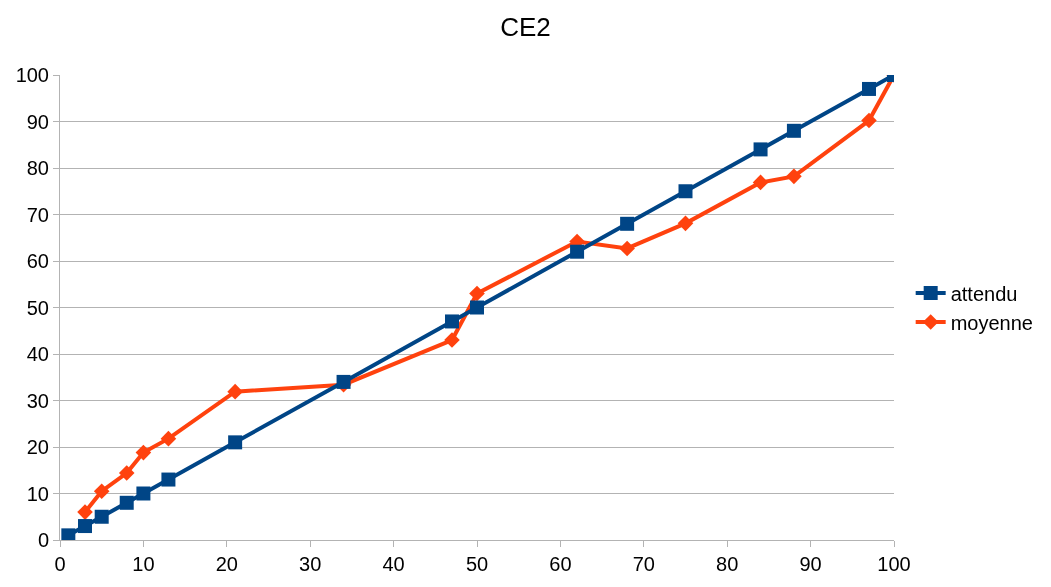 This screenshot has width=1051, height=587. Describe the element at coordinates (37, 354) in the screenshot. I see `y-tick-label: 40` at that location.